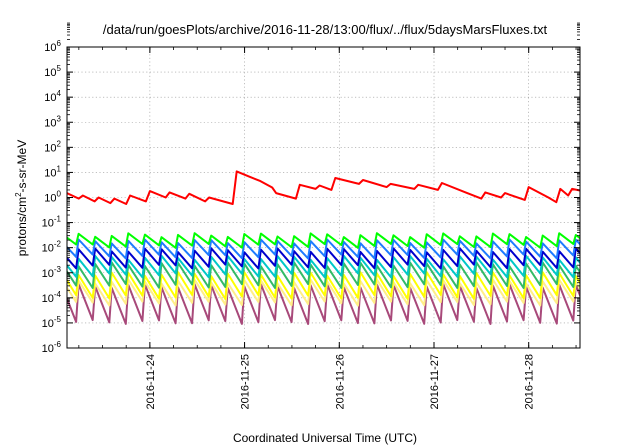 Image resolution: width=640 pixels, height=448 pixels. What do you see at coordinates (52, 71) in the screenshot?
I see `y-tick-label: 10⁵` at bounding box center [52, 71].